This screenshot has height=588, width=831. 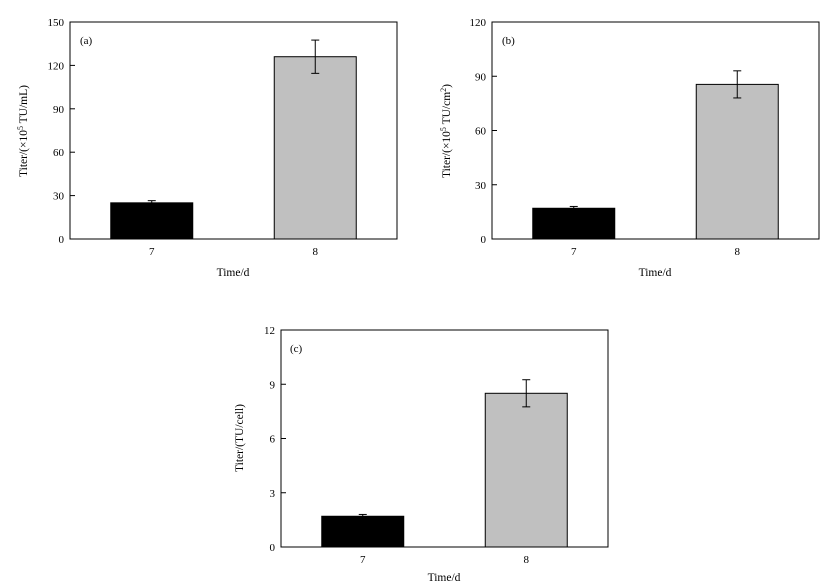 What do you see at coordinates (273, 440) in the screenshot?
I see `y-tick-label: 6` at bounding box center [273, 440].